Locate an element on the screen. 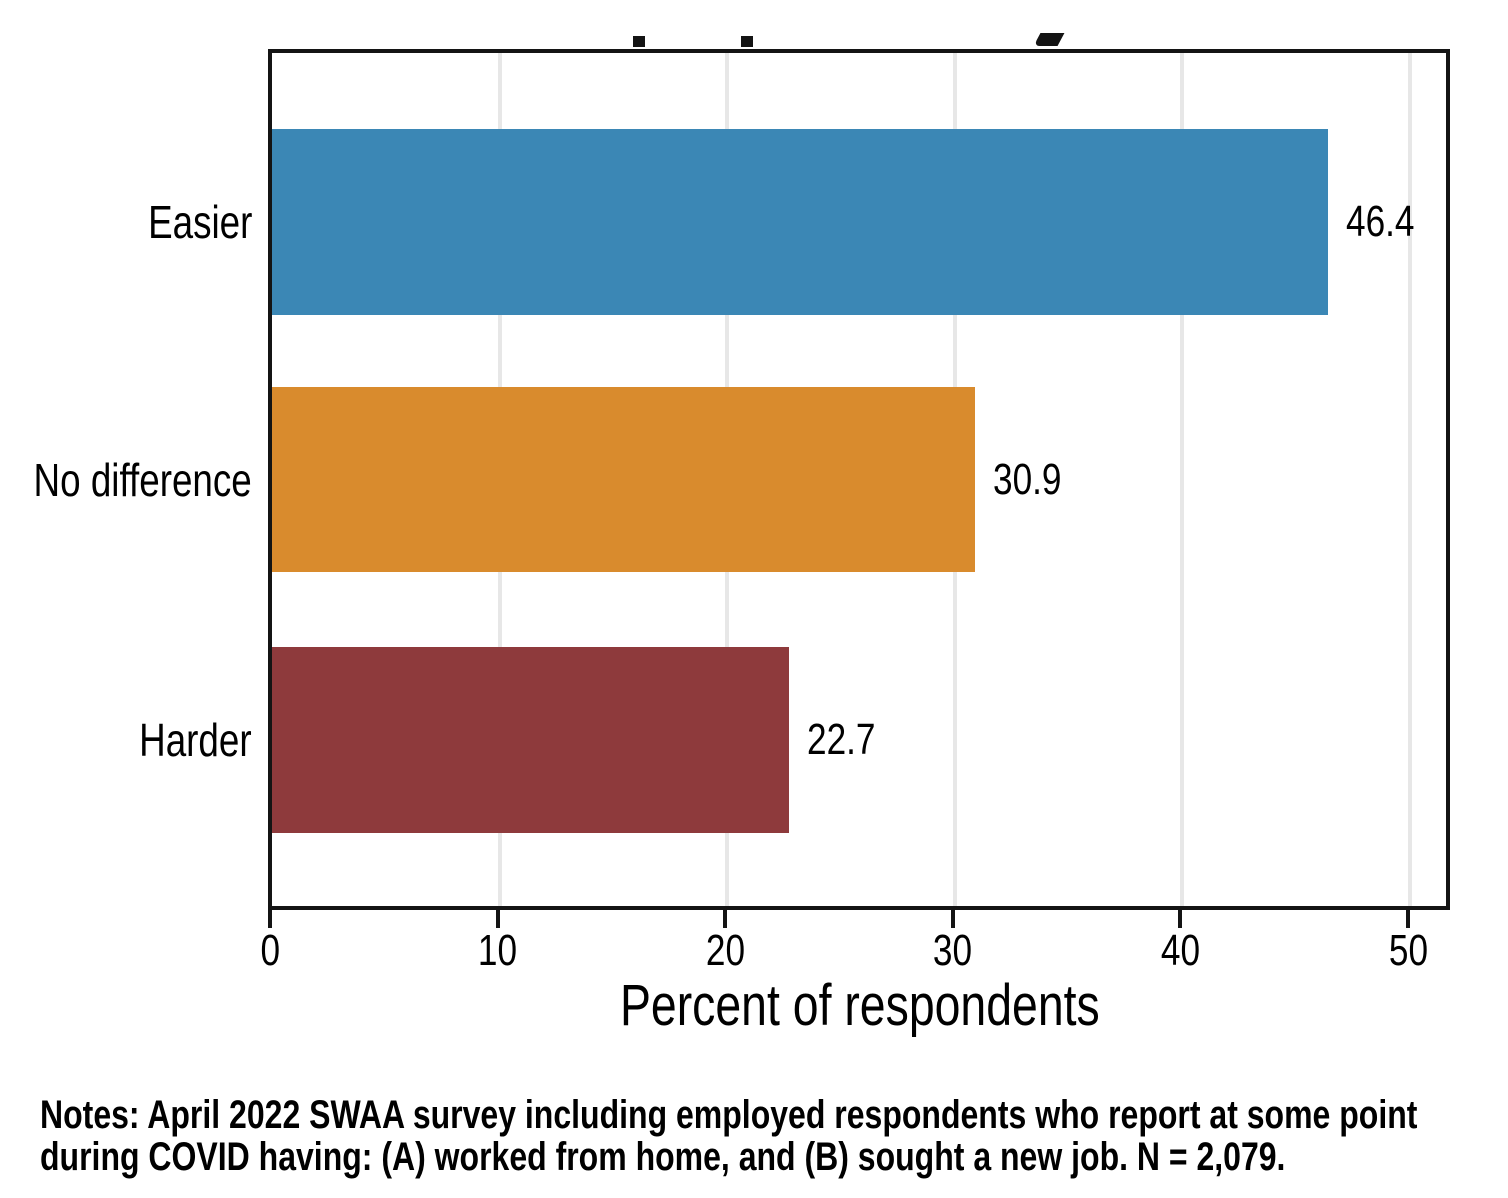  tick-label-text: 50 is located at coordinates (1408, 950).